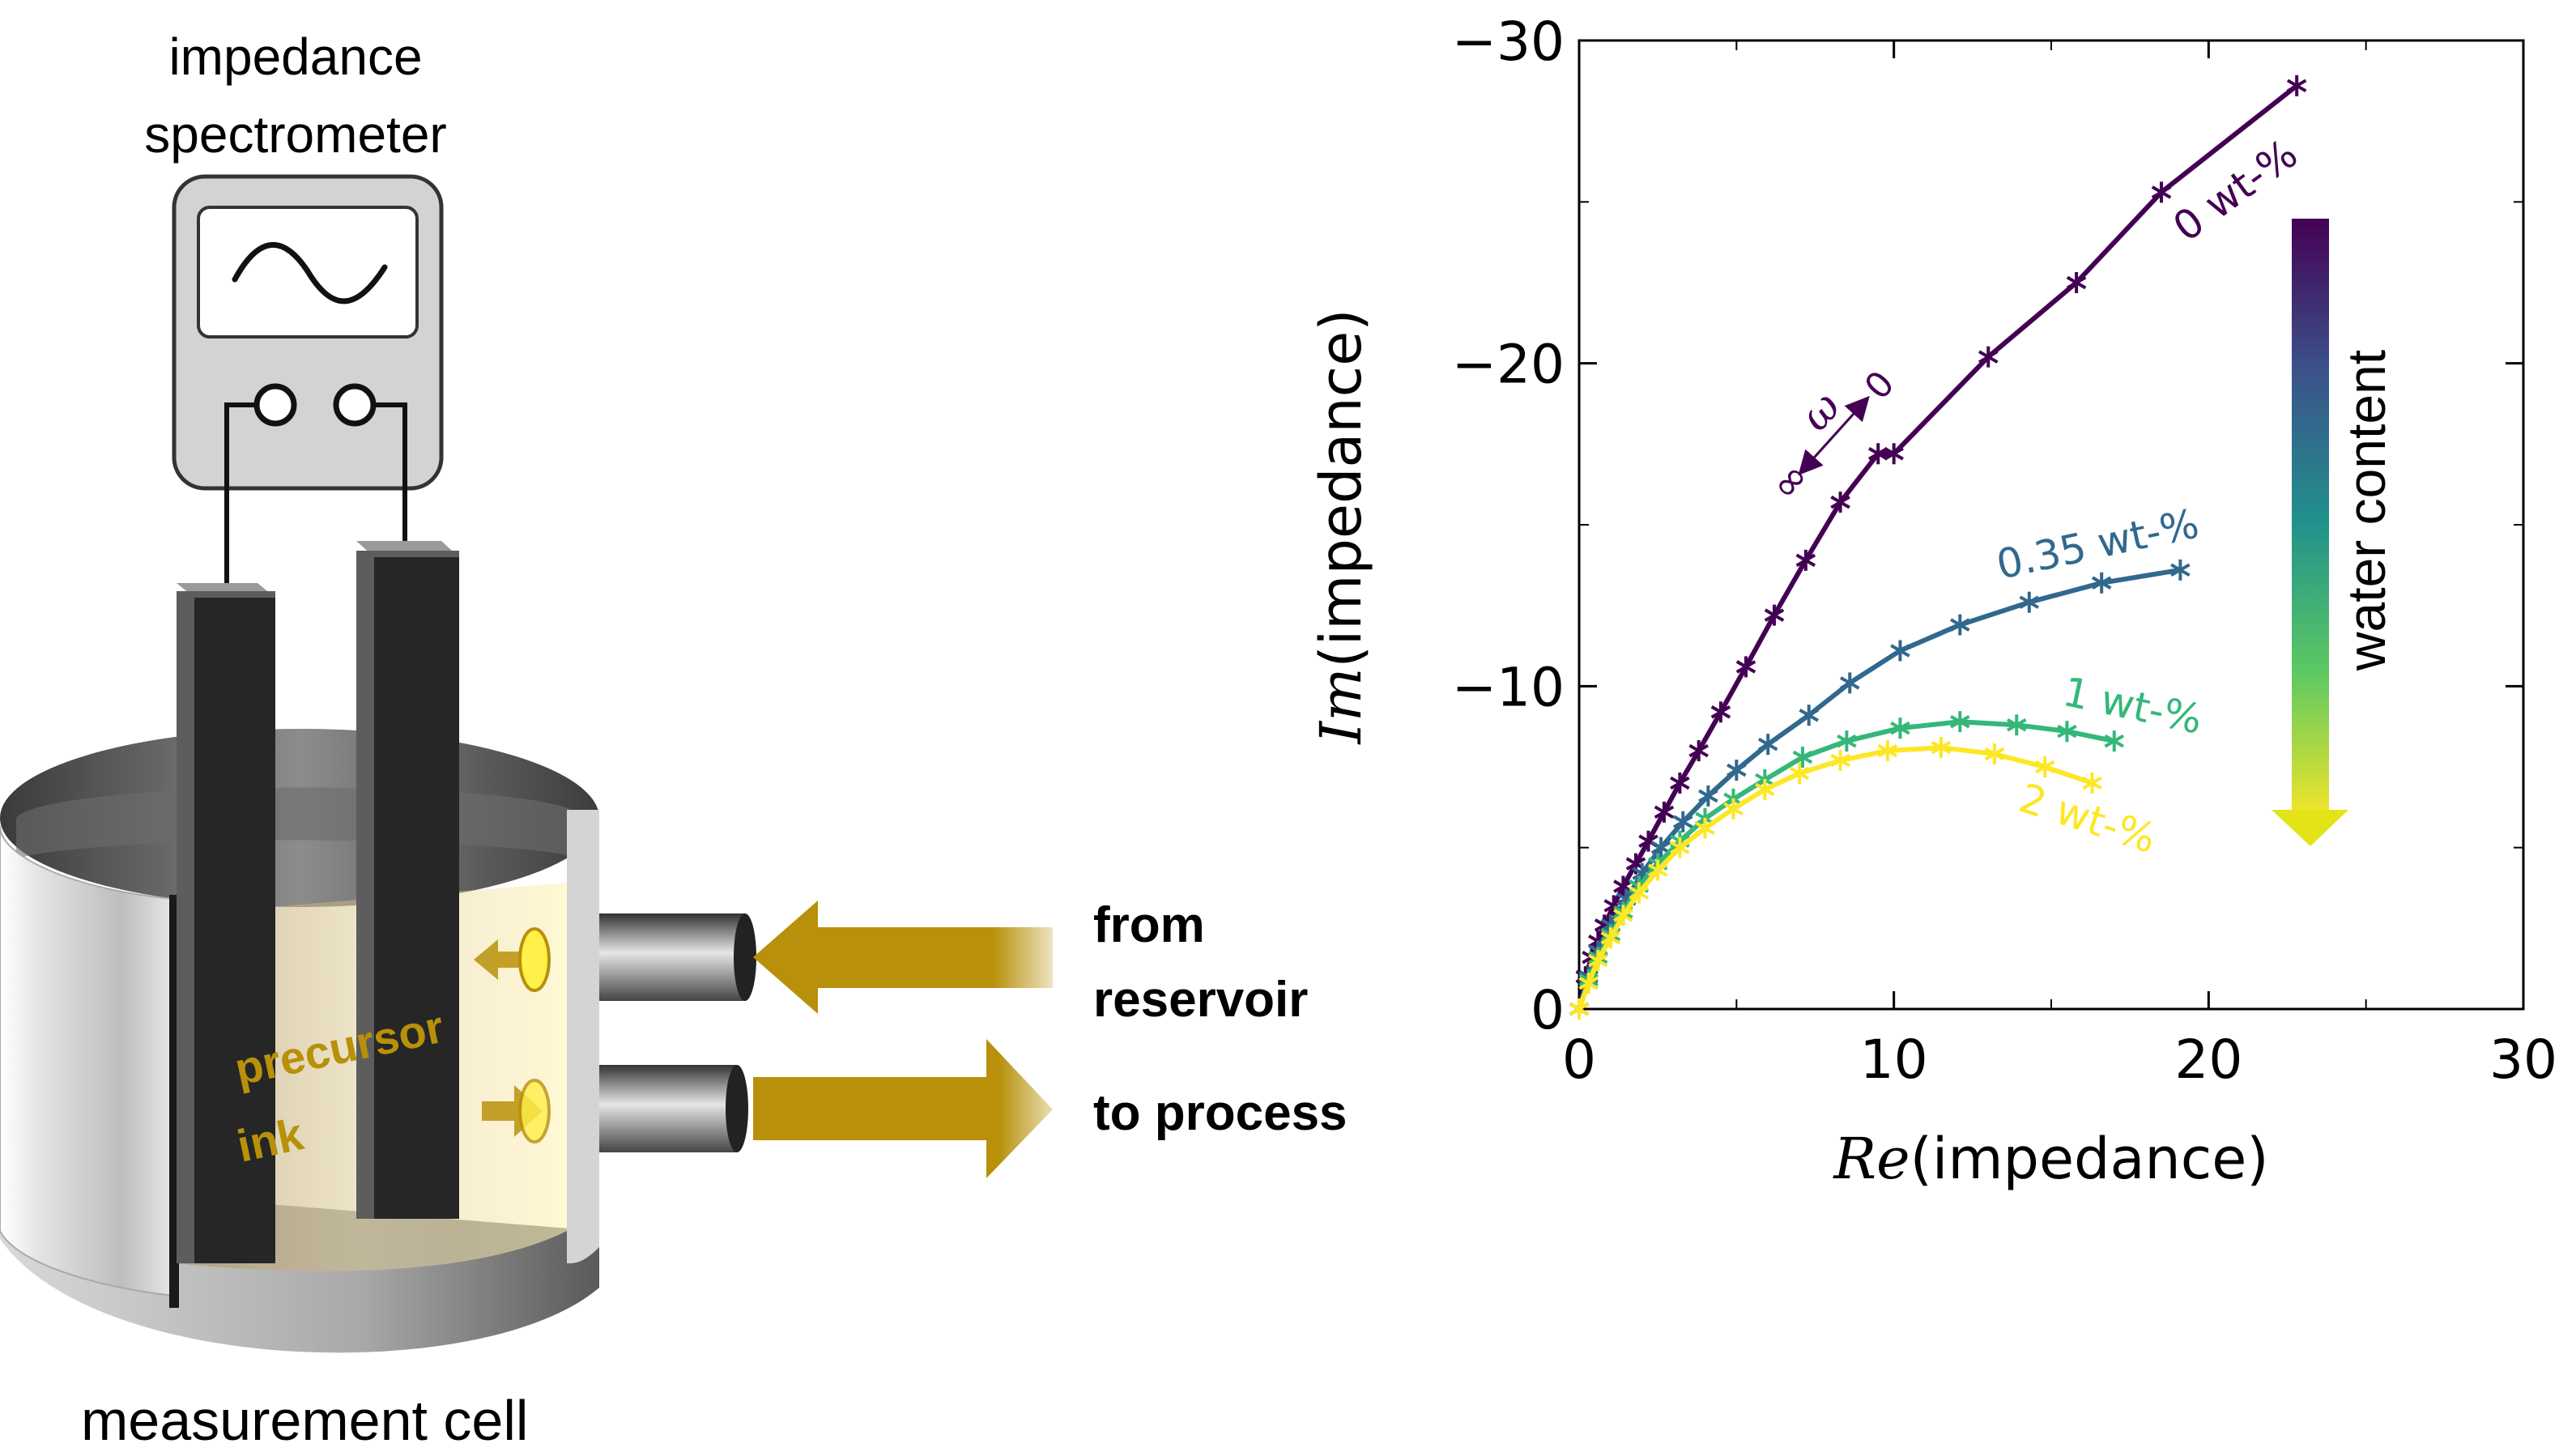 The height and width of the screenshot is (1452, 2576). What do you see at coordinates (295, 134) in the screenshot?
I see `spectrometer-label-line2: spectrometer` at bounding box center [295, 134].